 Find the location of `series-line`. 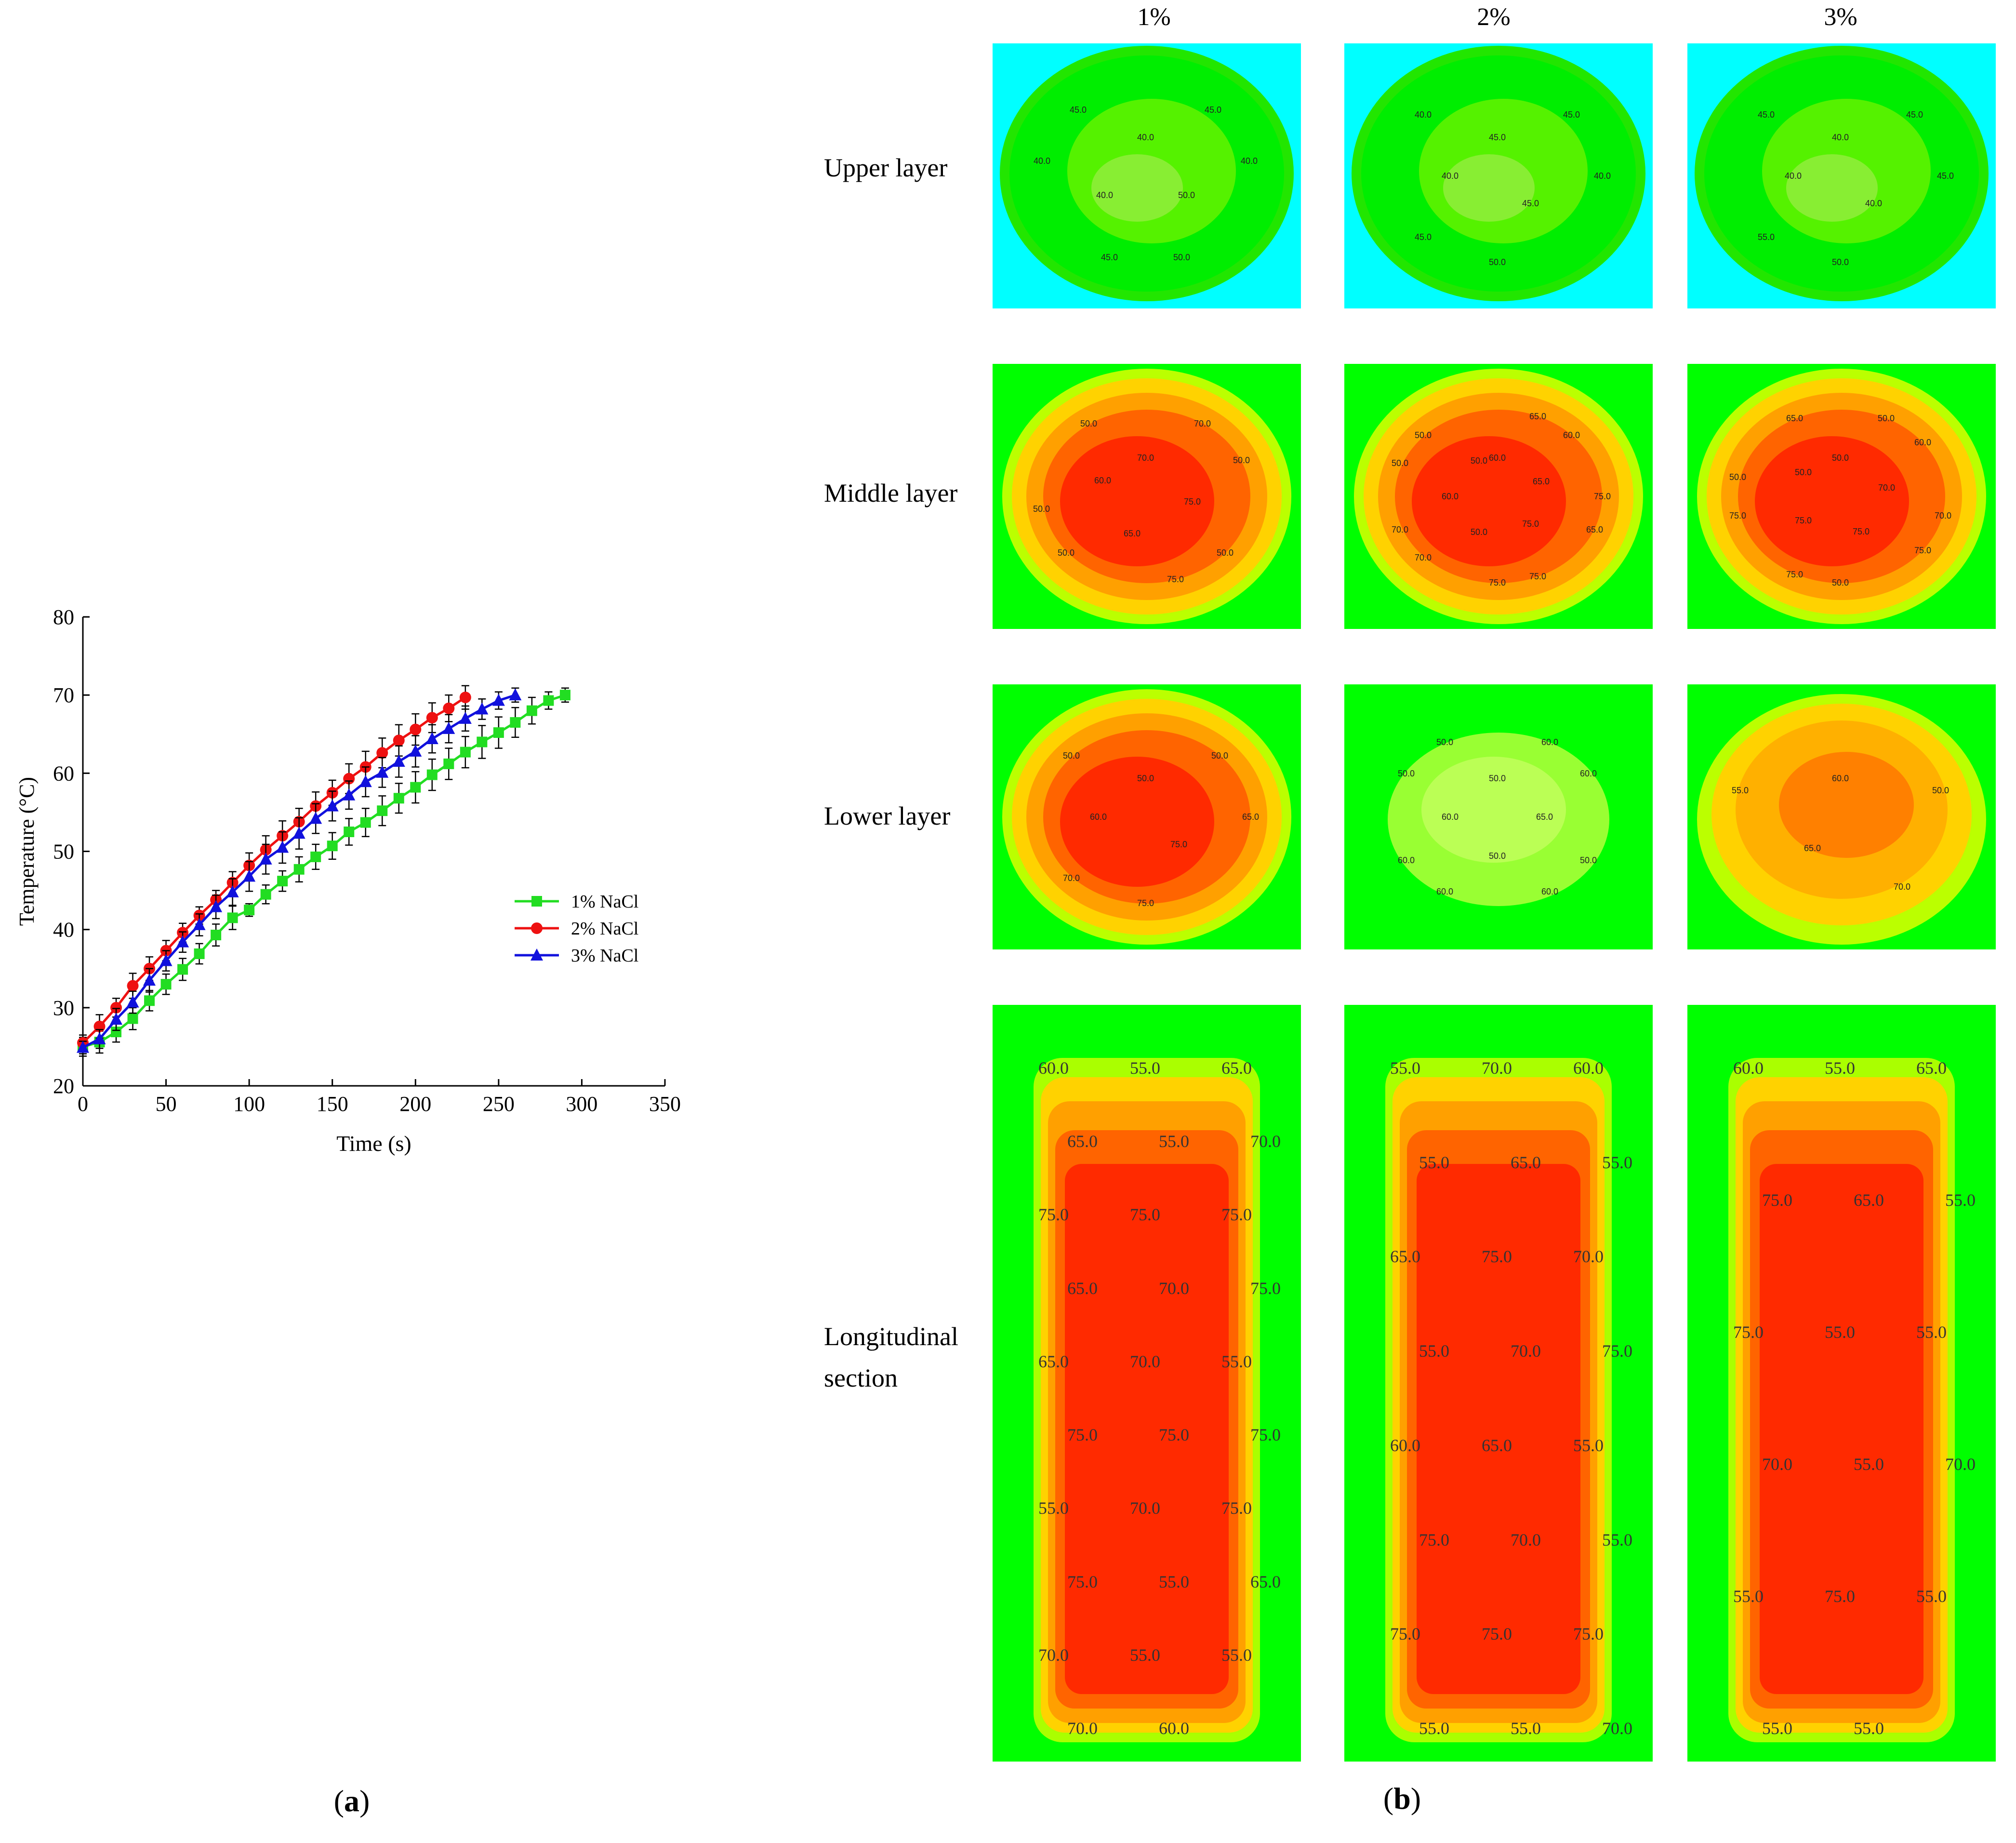

series-line is located at coordinates (324, 871).